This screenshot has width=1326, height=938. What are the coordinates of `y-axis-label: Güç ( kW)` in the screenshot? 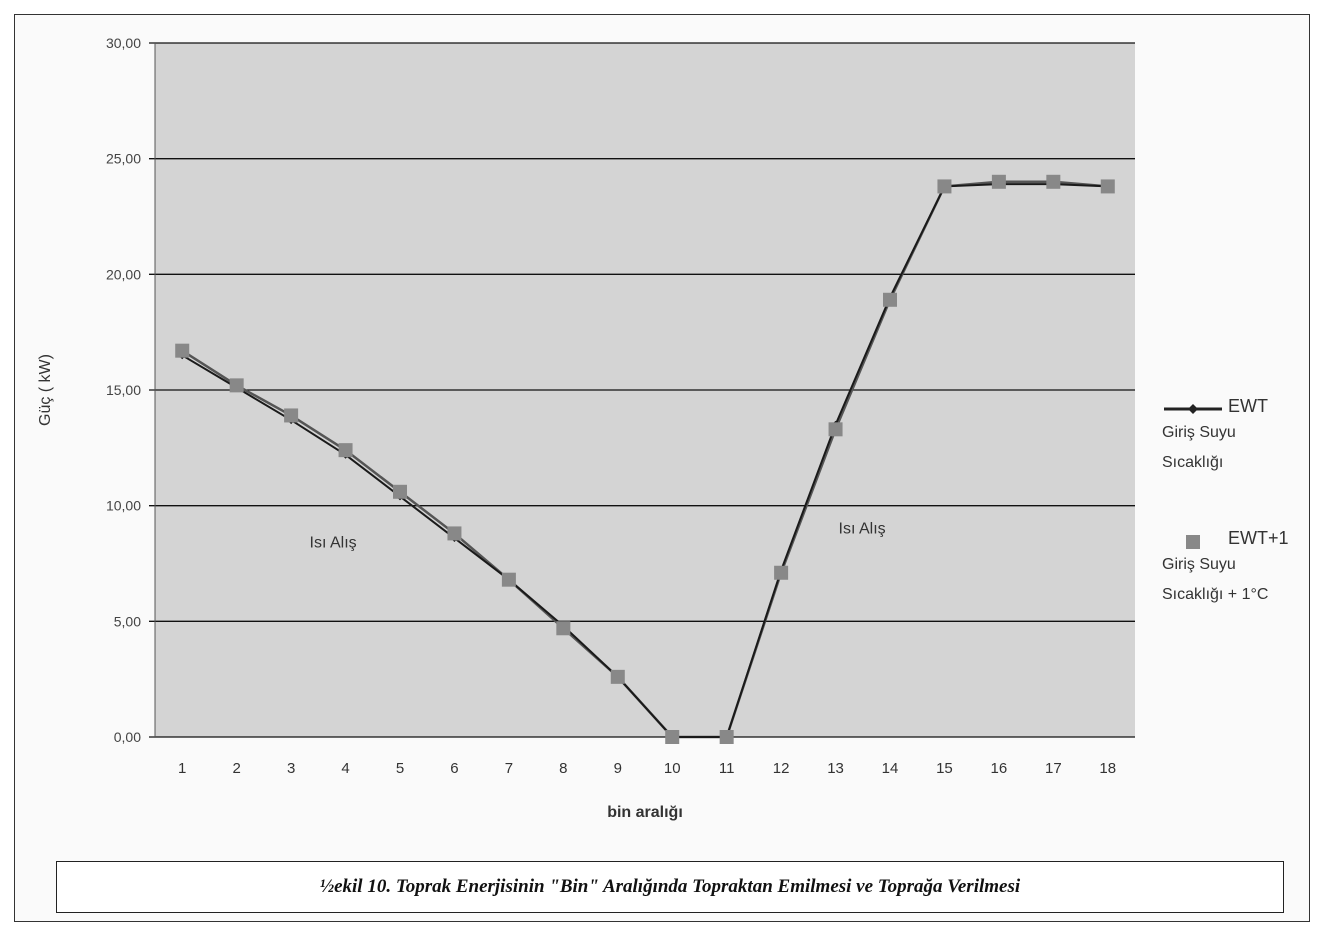 It's located at (45, 390).